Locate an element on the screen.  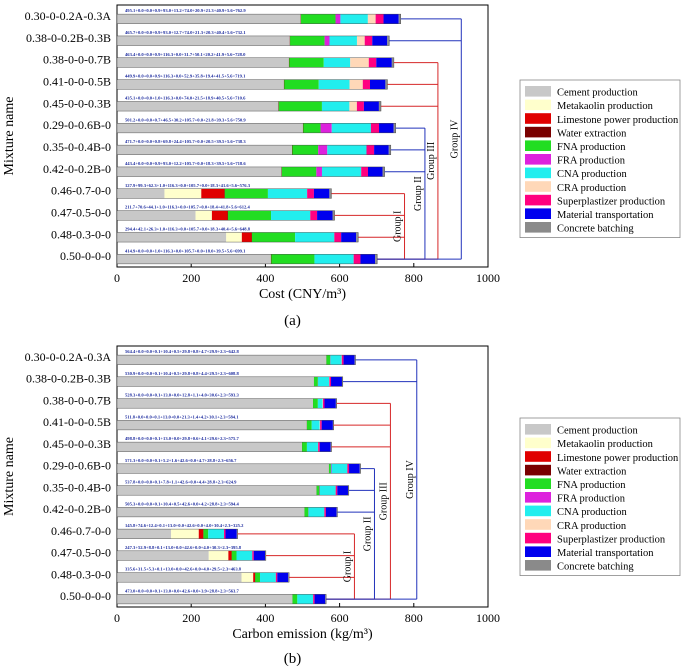
category-label: 0.50-0-0-0 is located at coordinates (85, 596).